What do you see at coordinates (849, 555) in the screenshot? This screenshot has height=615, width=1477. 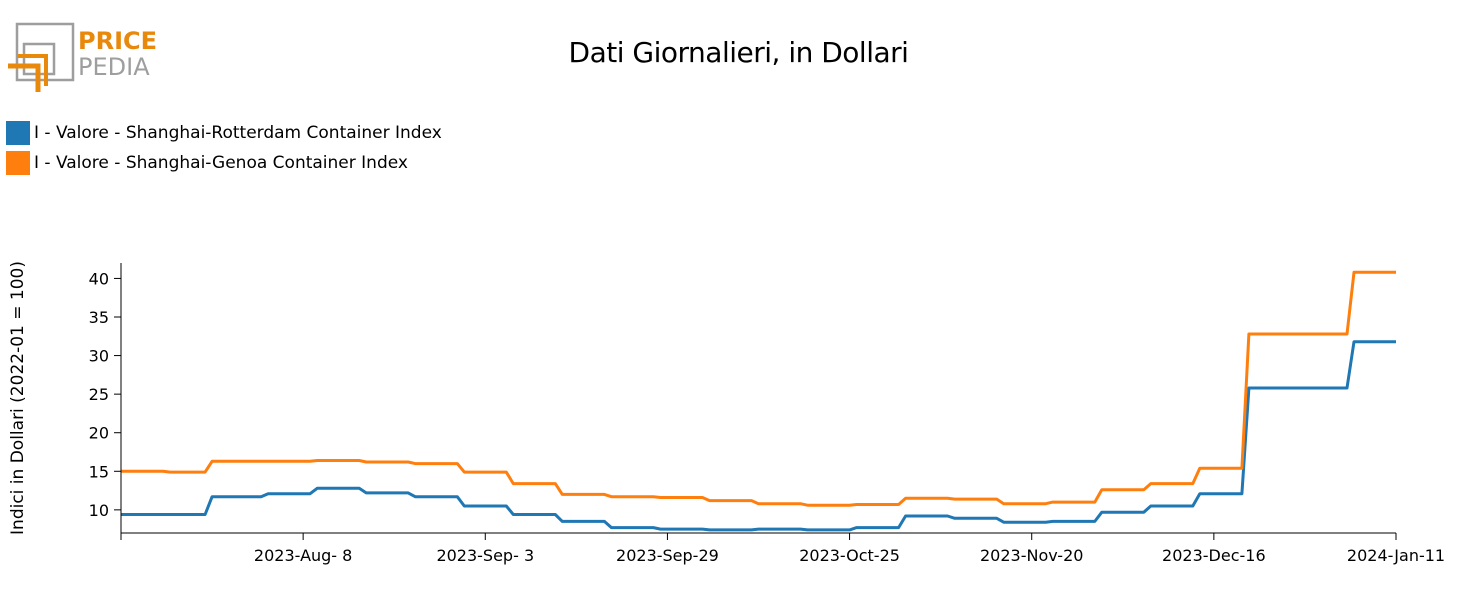 I see `x-tick-label: 2023-Oct-25` at bounding box center [849, 555].